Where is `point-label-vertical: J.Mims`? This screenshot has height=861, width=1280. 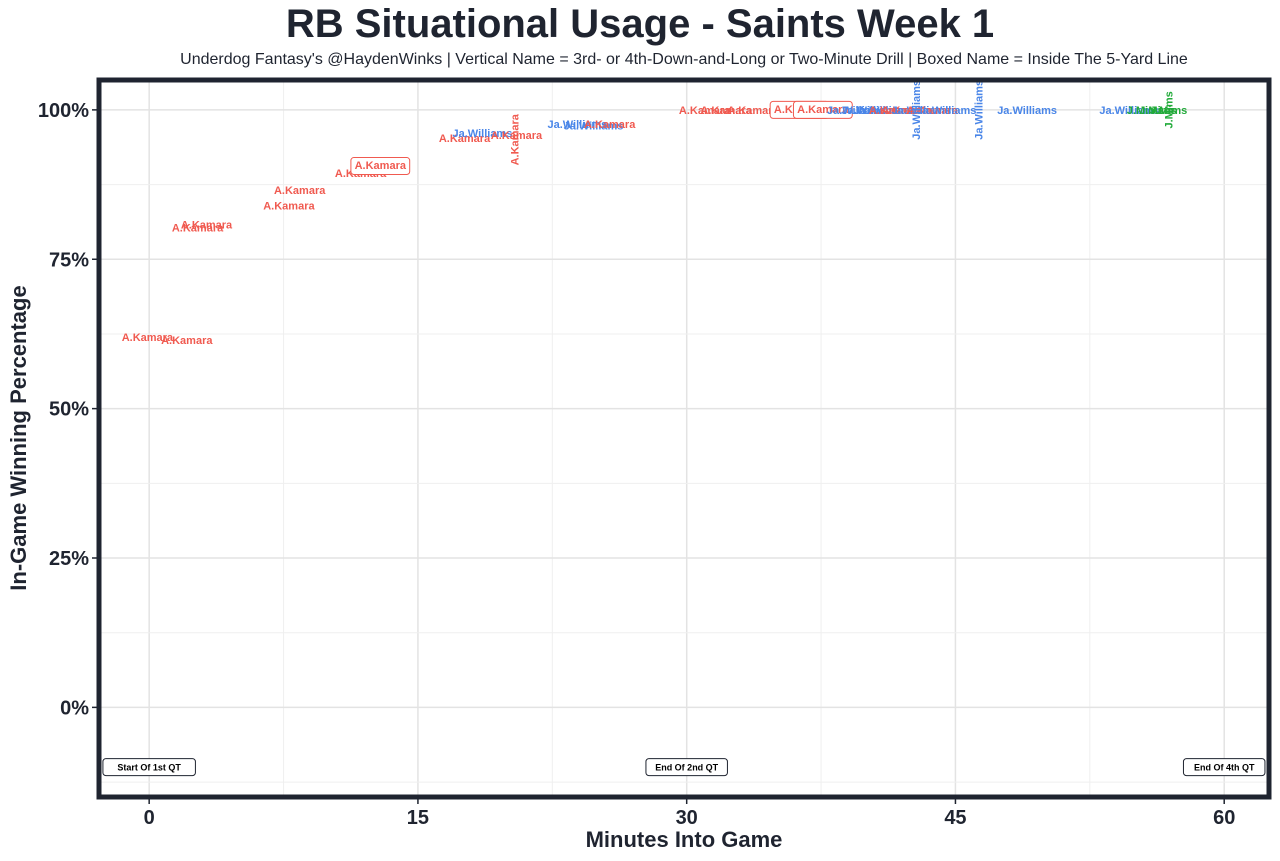 point-label-vertical: J.Mims is located at coordinates (1170, 109).